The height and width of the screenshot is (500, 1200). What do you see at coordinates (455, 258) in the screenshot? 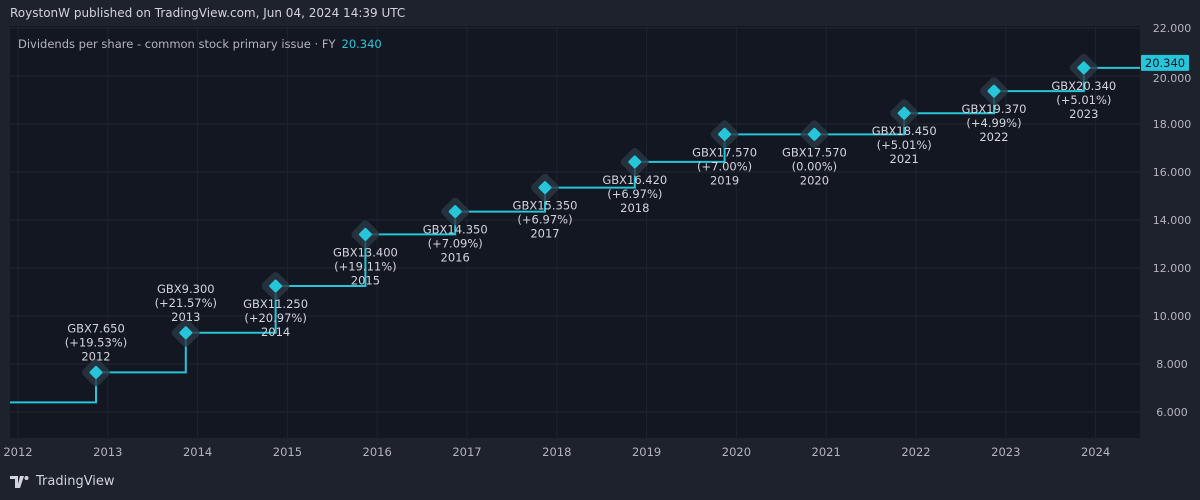
I see `point-fy-label: 2016` at bounding box center [455, 258].